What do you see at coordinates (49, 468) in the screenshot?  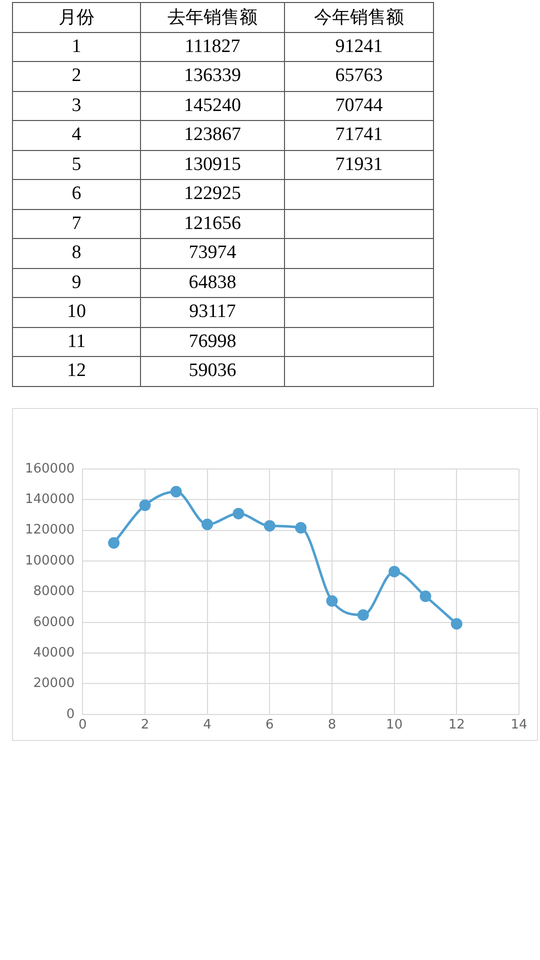 I see `y-tick-label: 160000` at bounding box center [49, 468].